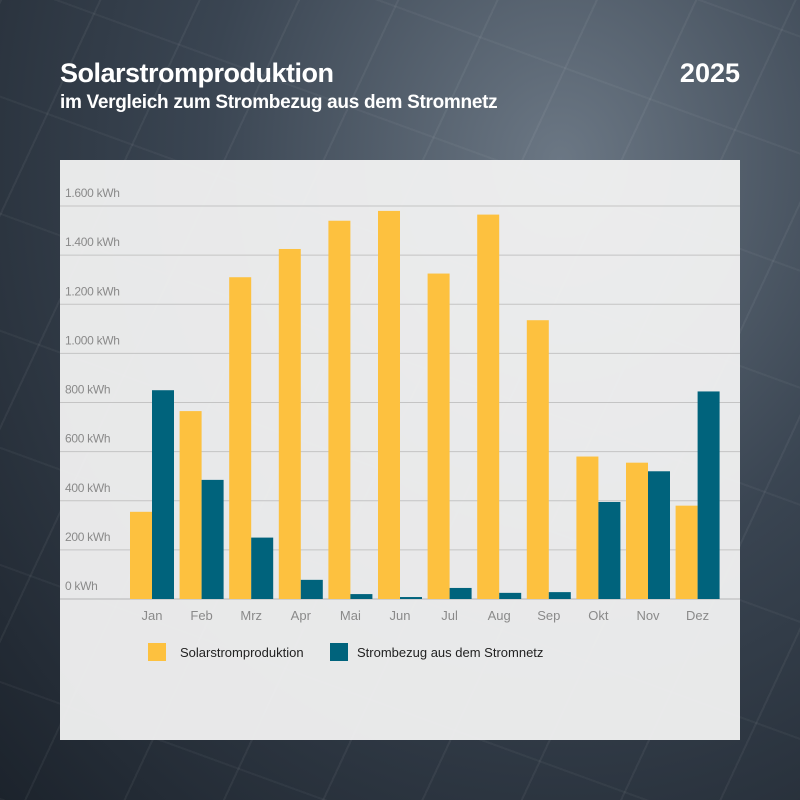 This screenshot has width=800, height=800. I want to click on y-tick-label: 200 kWh, so click(87, 537).